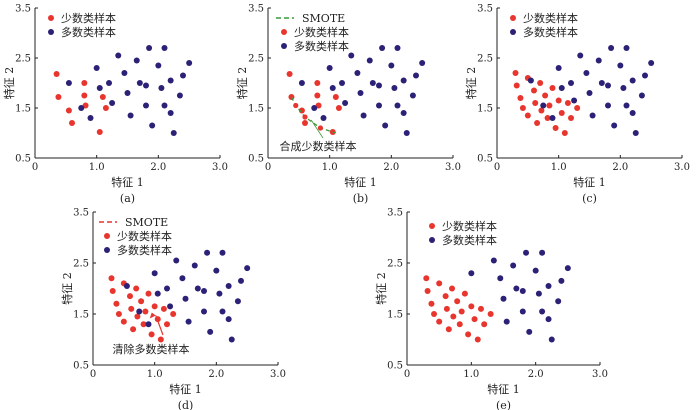 Image resolution: width=700 pixels, height=410 pixels. I want to click on synthetic-point, so click(305, 117).